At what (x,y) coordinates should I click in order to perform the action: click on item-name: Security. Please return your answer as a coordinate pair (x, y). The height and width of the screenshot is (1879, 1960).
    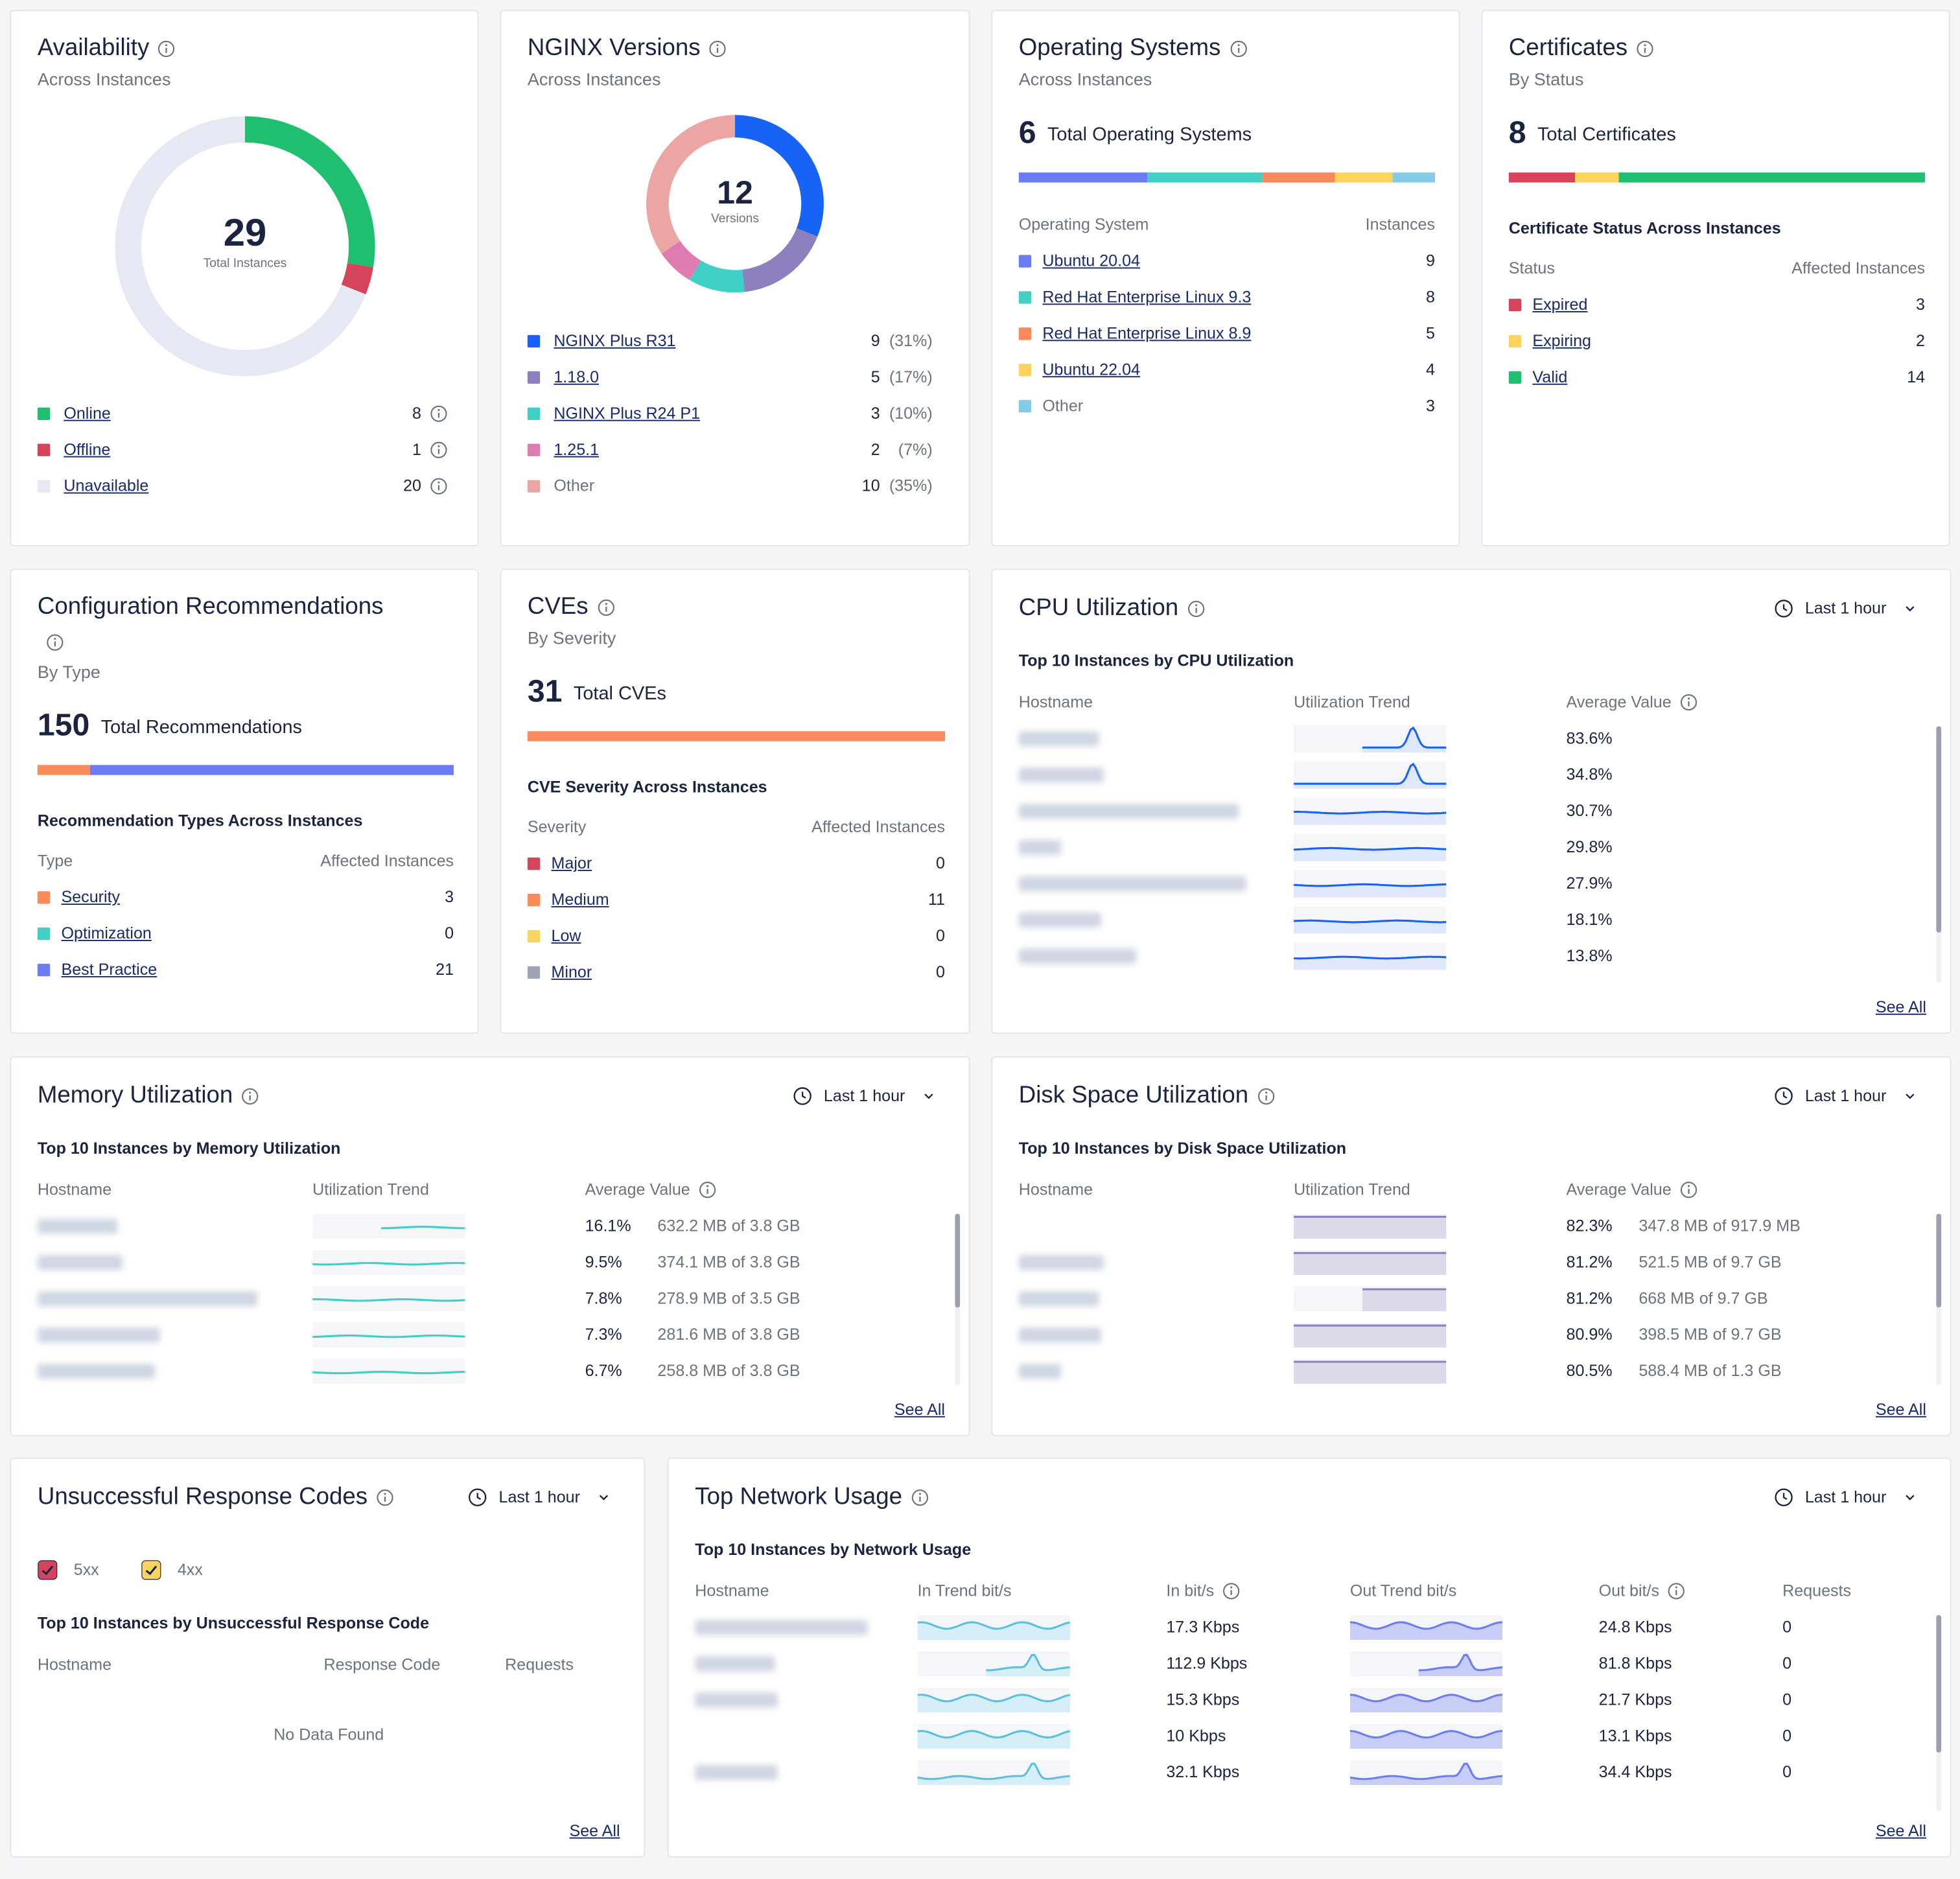
    Looking at the image, I should click on (91, 896).